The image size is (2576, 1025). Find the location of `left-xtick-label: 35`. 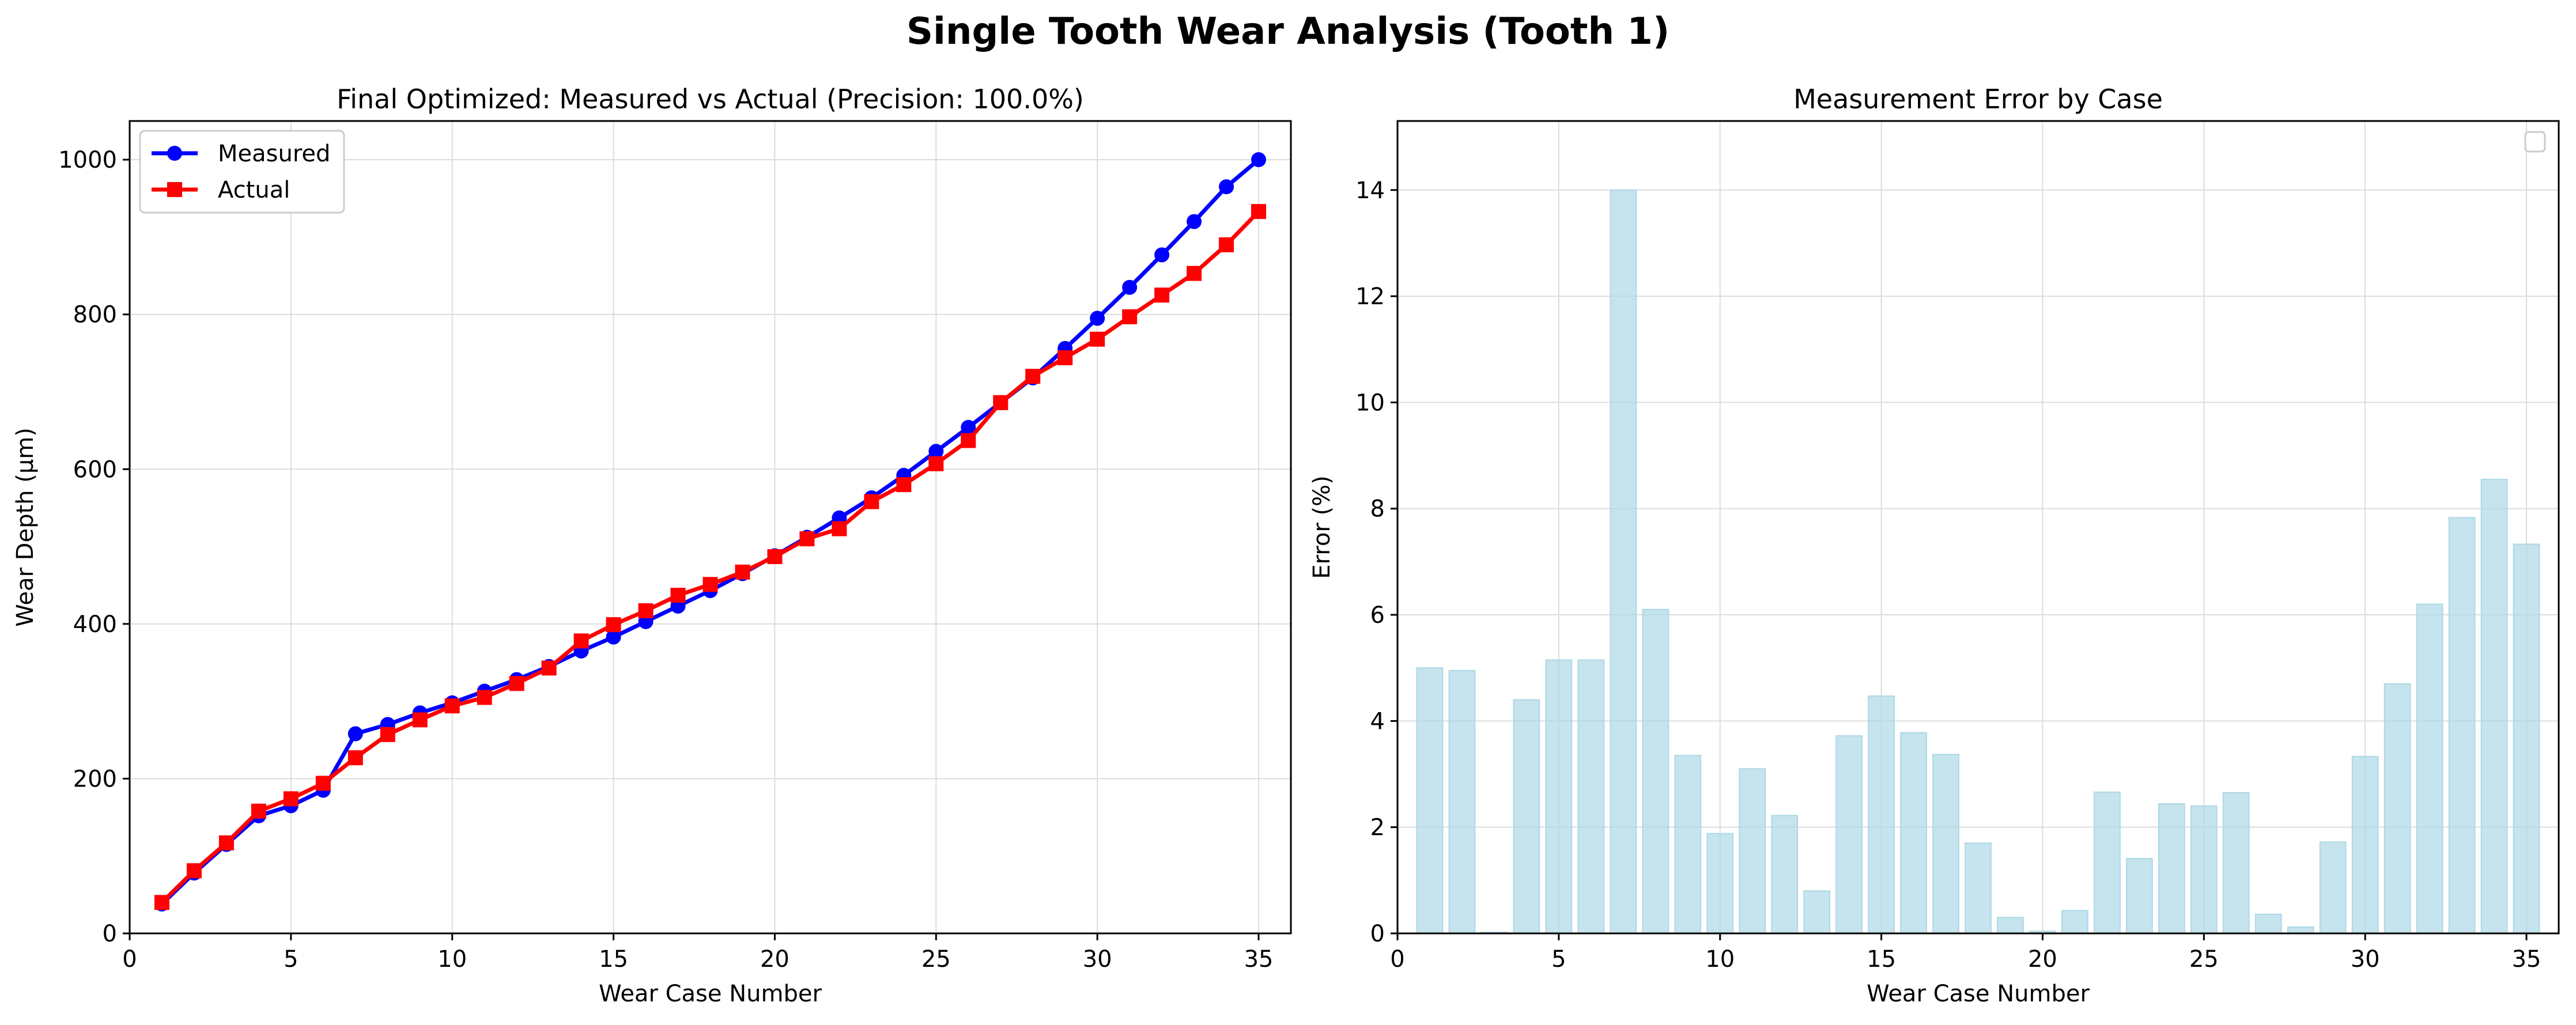

left-xtick-label: 35 is located at coordinates (1259, 959).